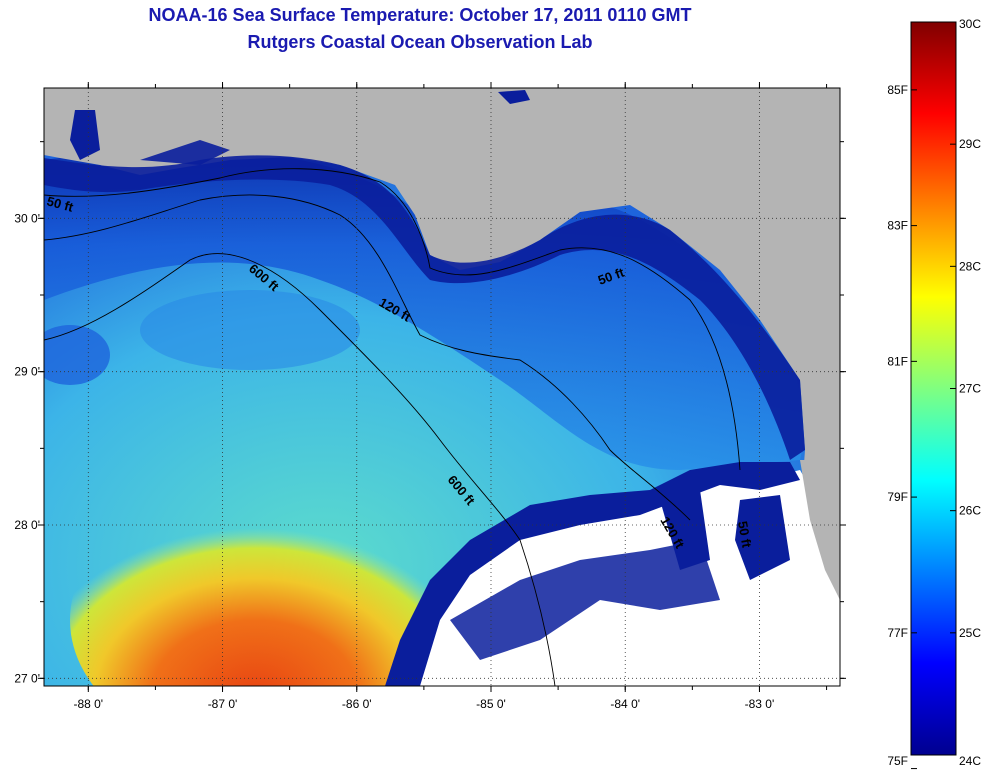 The height and width of the screenshot is (770, 992). What do you see at coordinates (250, 330) in the screenshot?
I see `mid-water-patch` at bounding box center [250, 330].